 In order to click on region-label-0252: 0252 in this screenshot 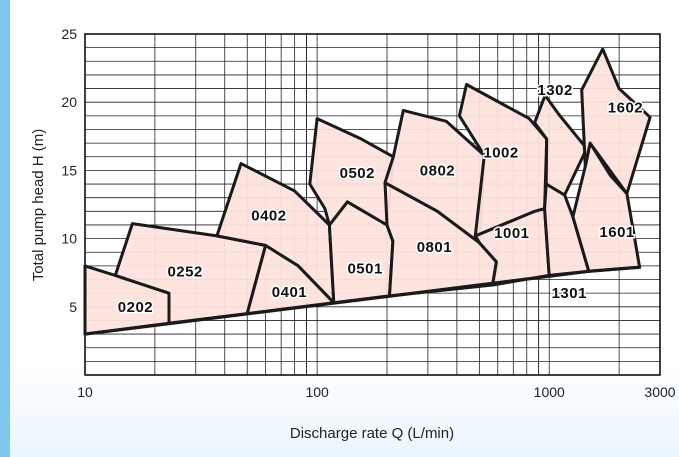, I will do `click(184, 271)`.